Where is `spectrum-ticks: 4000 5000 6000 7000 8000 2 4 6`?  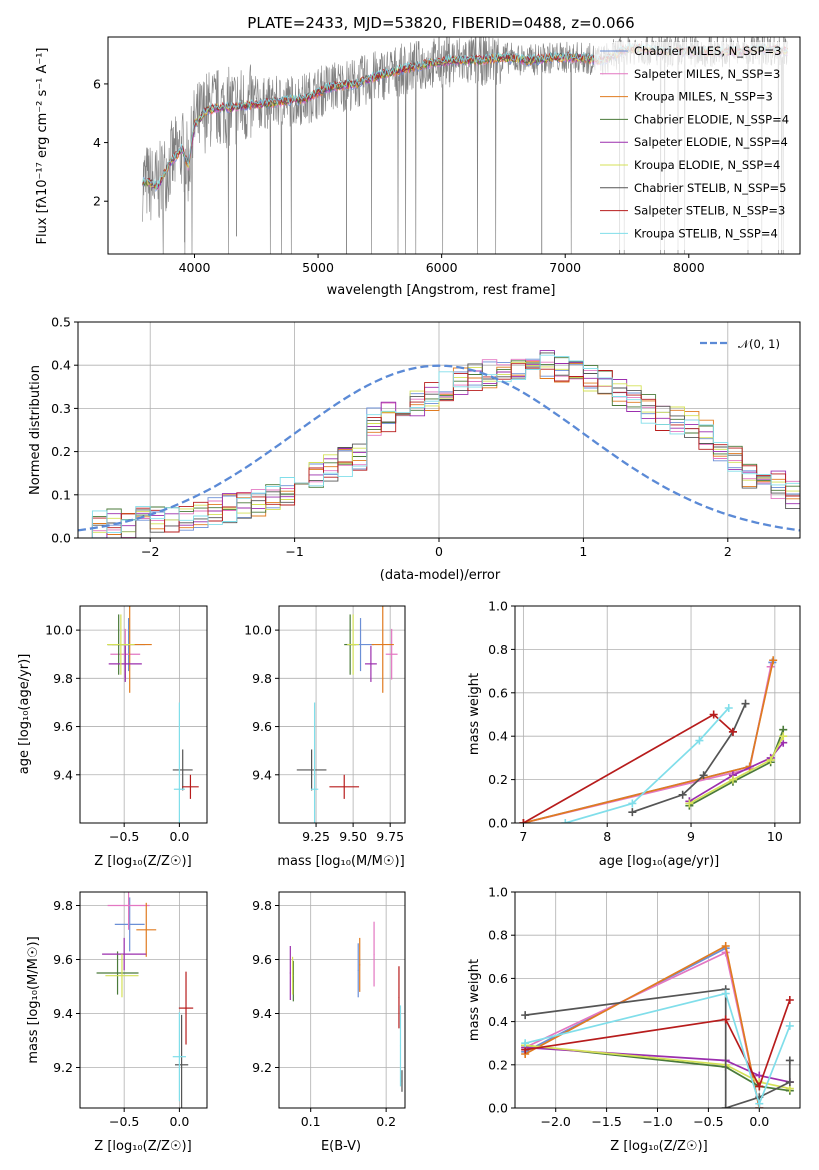
spectrum-ticks: 4000 5000 6000 7000 8000 2 4 6 is located at coordinates (399, 175).